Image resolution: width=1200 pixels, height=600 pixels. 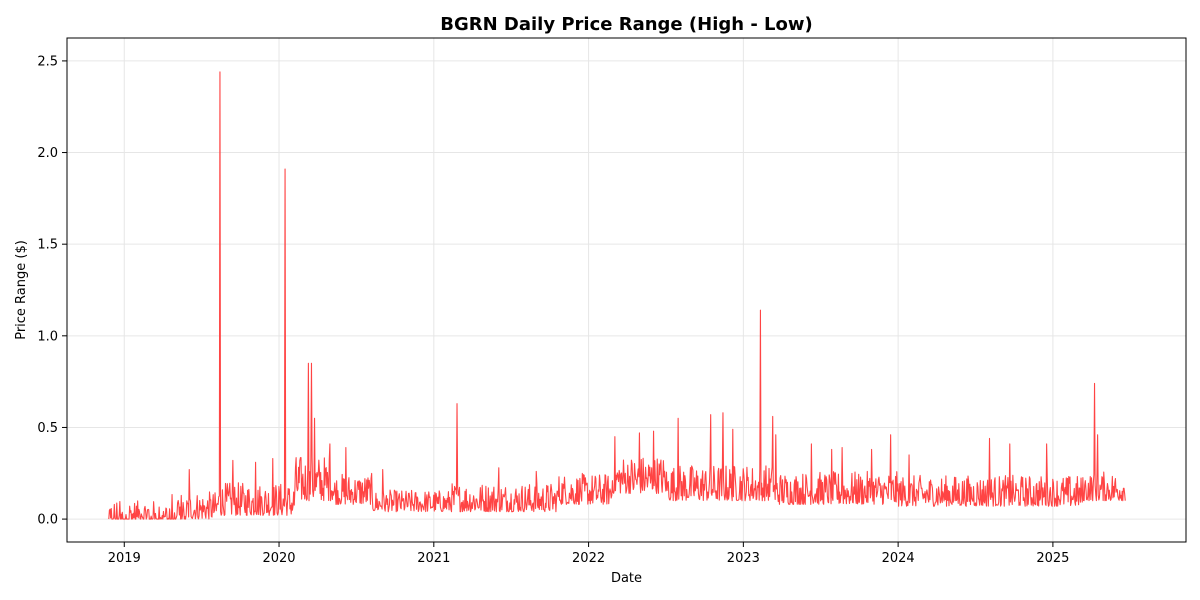 I want to click on x-tick-label: 2023, so click(x=743, y=558).